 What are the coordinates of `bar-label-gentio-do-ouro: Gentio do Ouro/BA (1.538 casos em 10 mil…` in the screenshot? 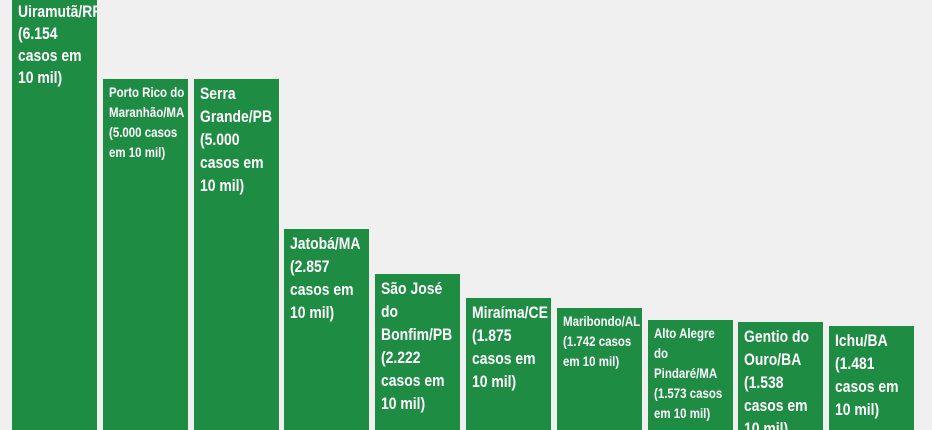 It's located at (777, 378).